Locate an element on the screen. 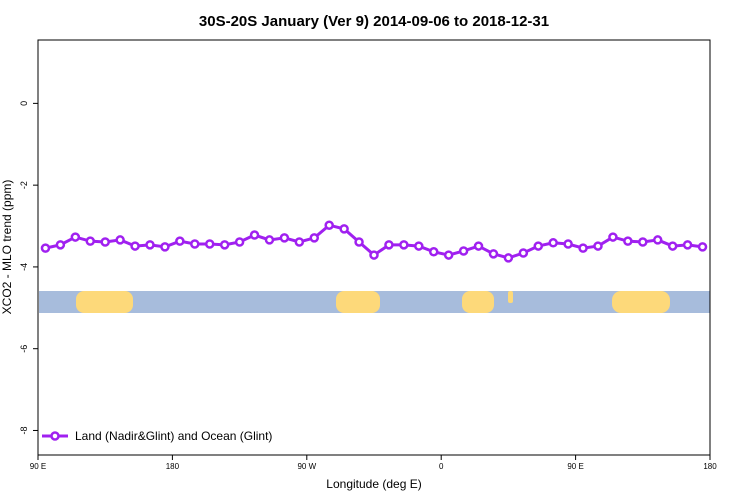 This screenshot has height=500, width=750. y-tick-label: -8 is located at coordinates (24, 430).